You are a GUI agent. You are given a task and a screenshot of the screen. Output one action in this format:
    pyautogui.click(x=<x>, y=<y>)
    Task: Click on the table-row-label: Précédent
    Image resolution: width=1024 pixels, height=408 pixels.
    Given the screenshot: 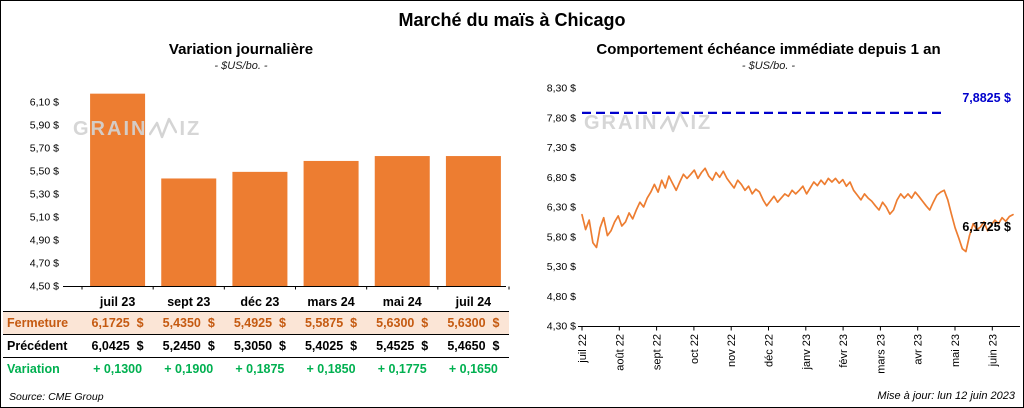 What is the action you would take?
    pyautogui.click(x=37, y=345)
    